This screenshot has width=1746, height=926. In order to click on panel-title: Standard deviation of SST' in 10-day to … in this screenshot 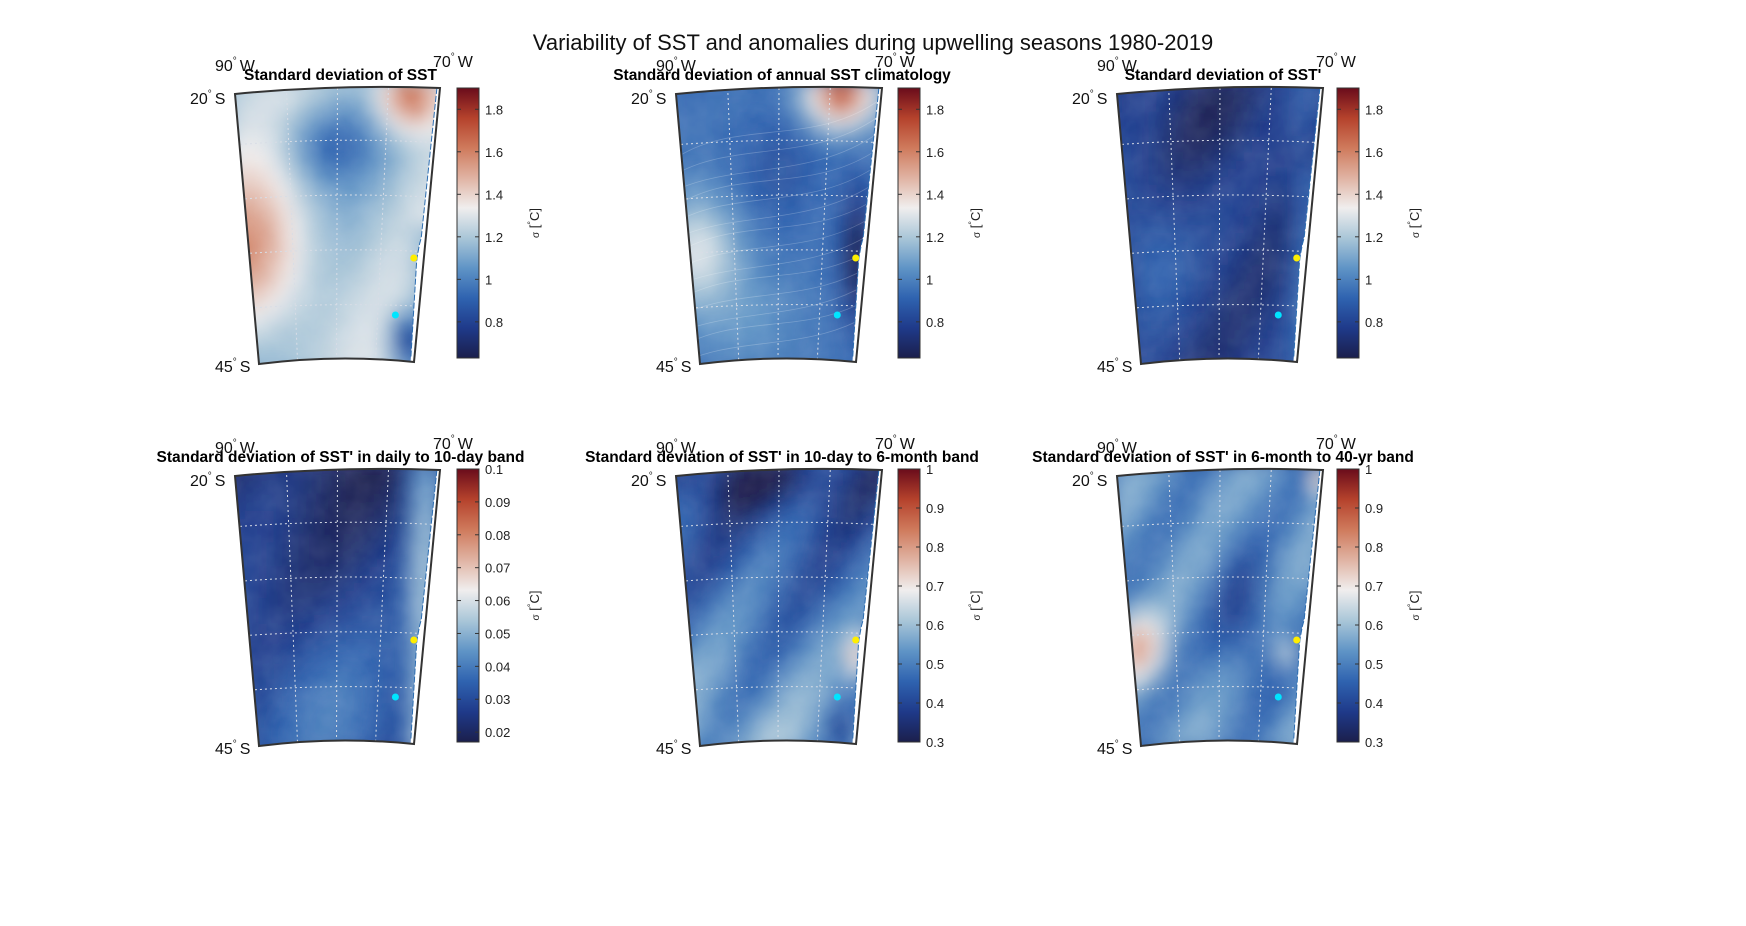, I will do `click(782, 457)`.